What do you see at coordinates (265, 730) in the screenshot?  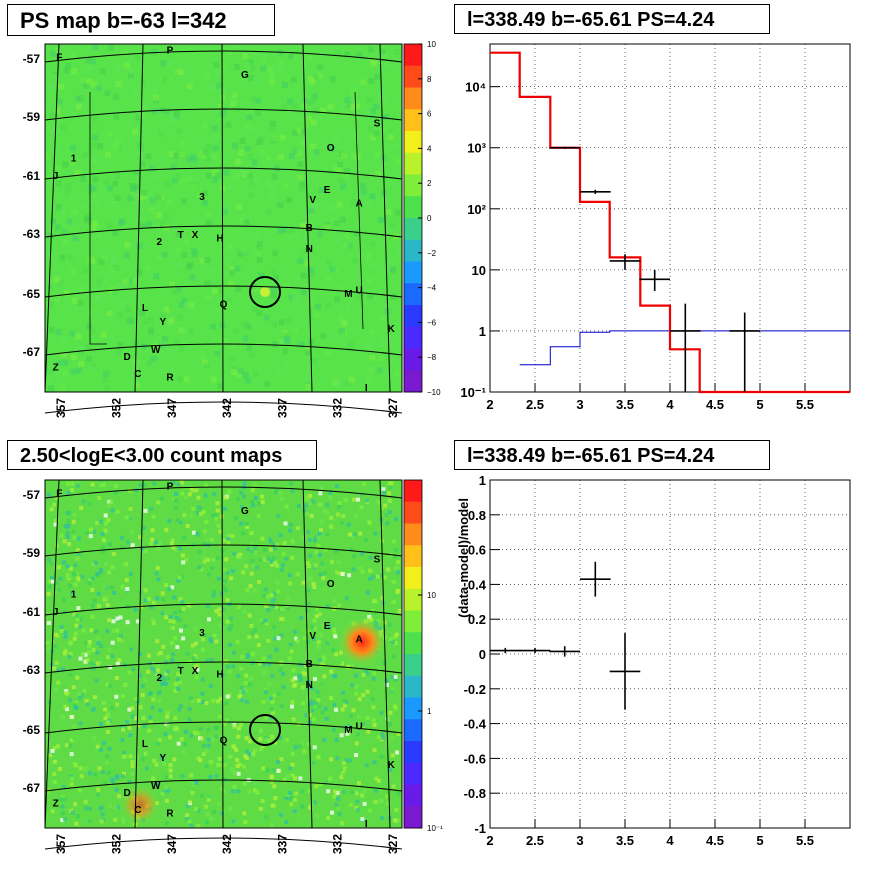 I see `source-circle` at bounding box center [265, 730].